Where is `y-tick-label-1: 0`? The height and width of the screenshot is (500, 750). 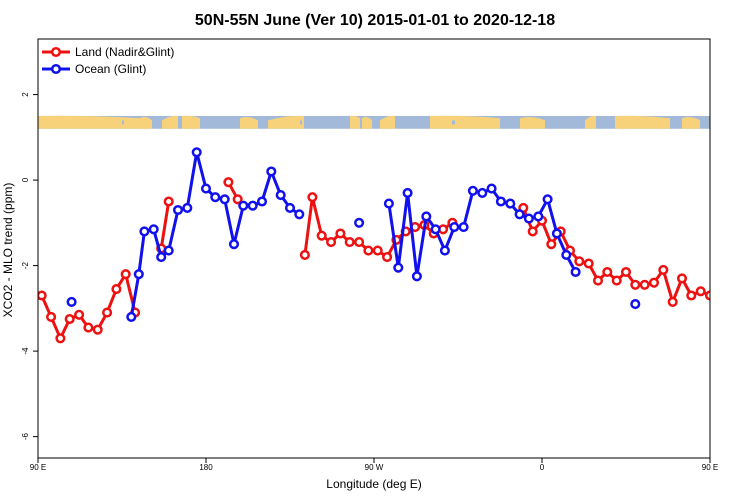
y-tick-label-1: 0 is located at coordinates (25, 179).